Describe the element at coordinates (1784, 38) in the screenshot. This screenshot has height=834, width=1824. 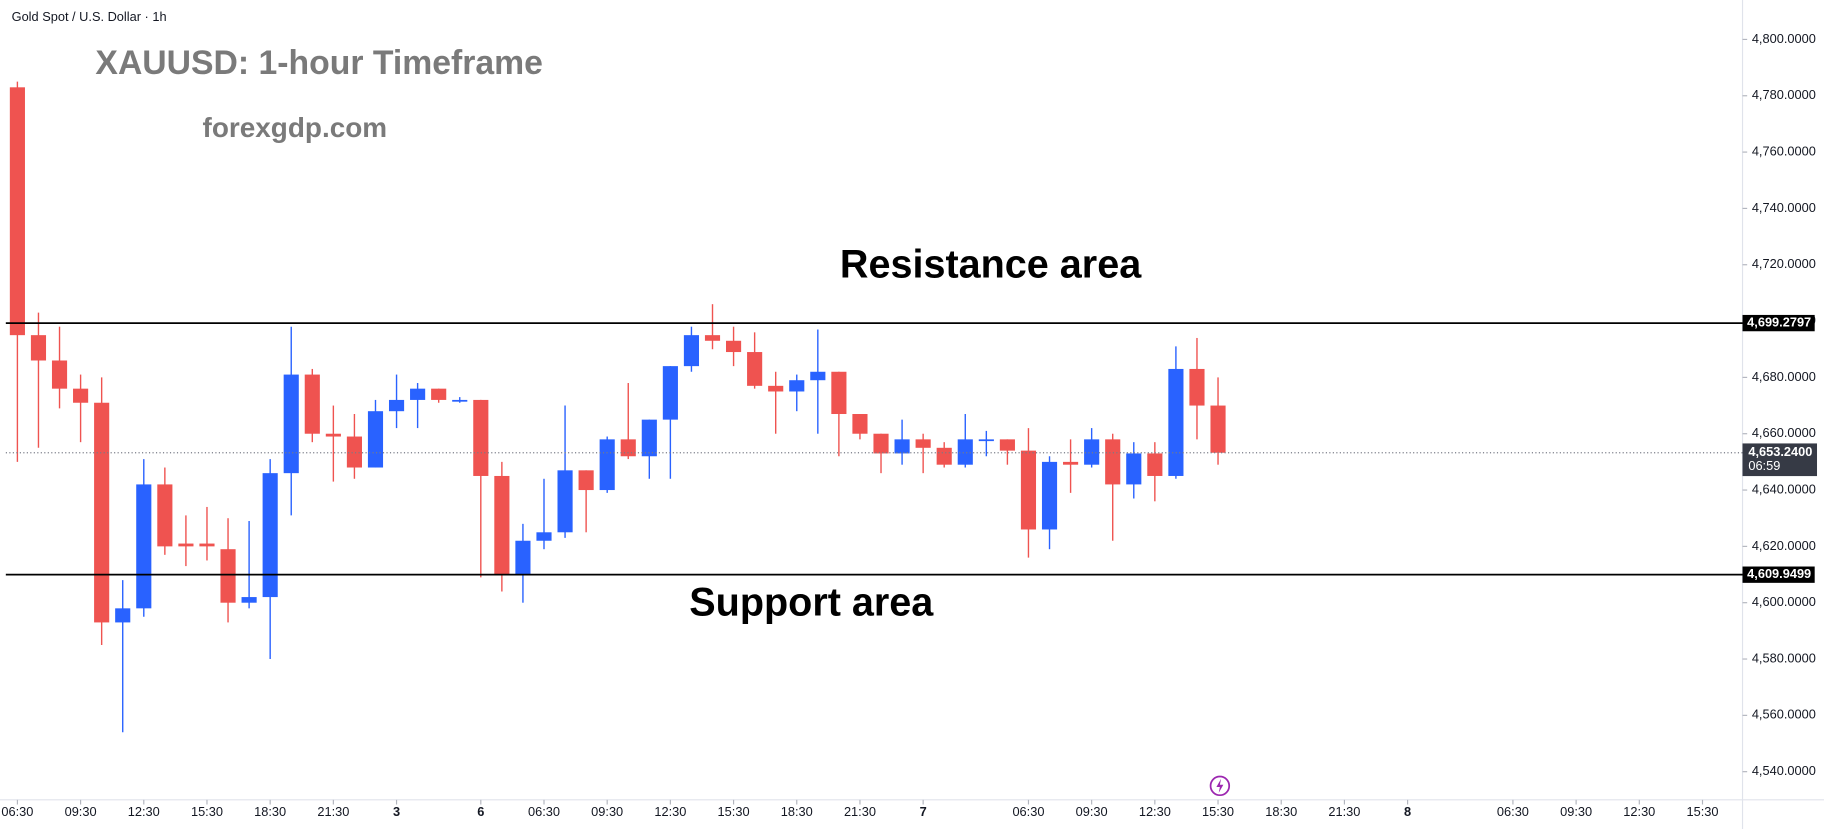
I see `y-tick-label: 4,800.0000` at that location.